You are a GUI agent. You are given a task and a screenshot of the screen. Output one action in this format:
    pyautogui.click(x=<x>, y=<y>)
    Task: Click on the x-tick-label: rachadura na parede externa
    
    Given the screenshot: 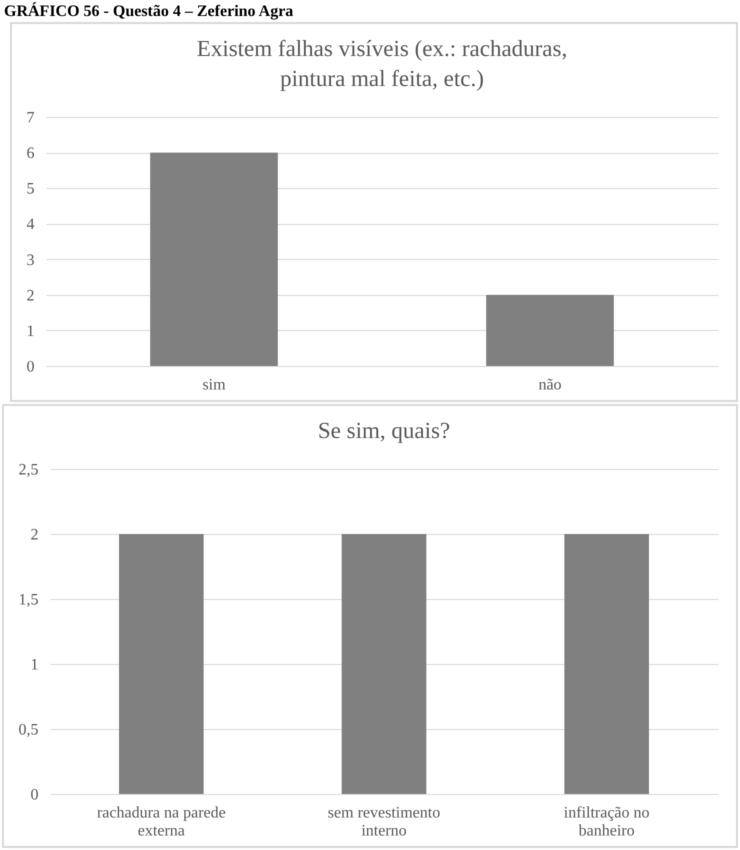 What is the action you would take?
    pyautogui.click(x=161, y=822)
    